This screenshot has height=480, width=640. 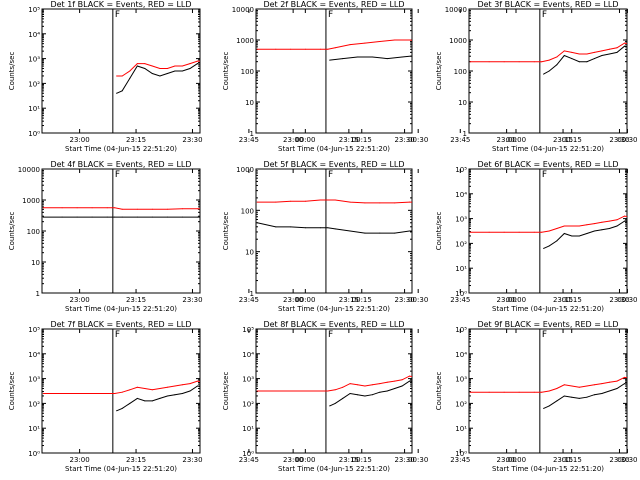 I want to click on x-tick-label: 23:45, so click(x=460, y=460).